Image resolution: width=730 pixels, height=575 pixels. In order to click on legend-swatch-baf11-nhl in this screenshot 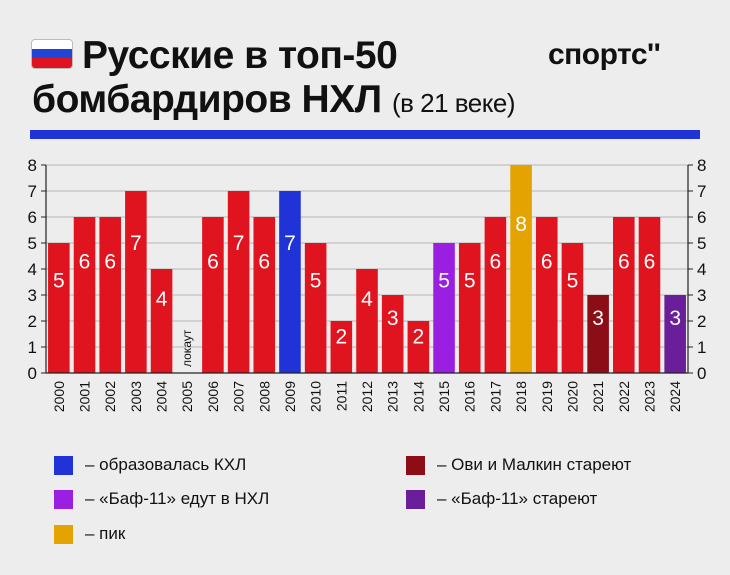, I will do `click(63, 499)`.